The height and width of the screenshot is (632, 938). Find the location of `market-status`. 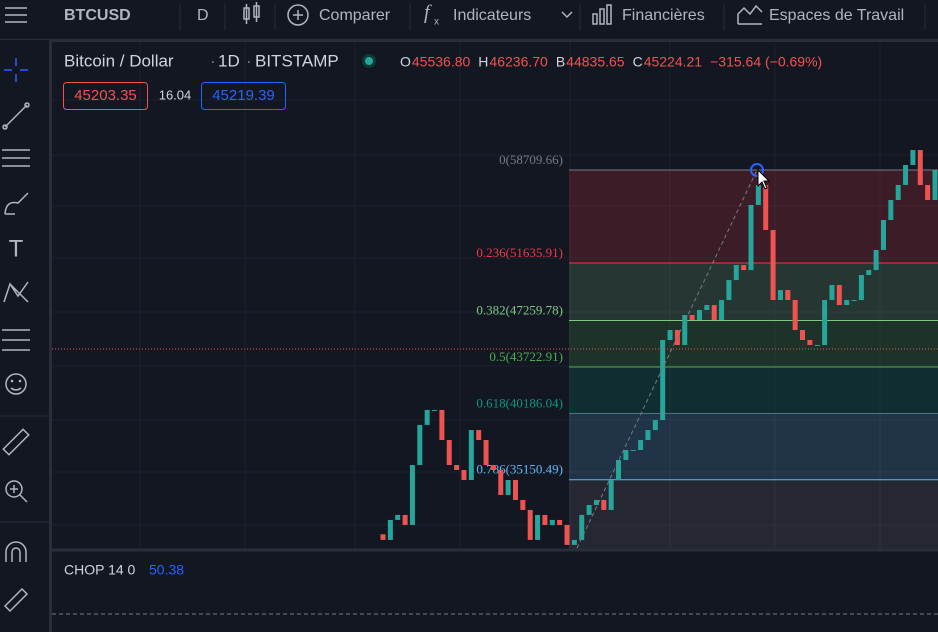

market-status is located at coordinates (369, 61).